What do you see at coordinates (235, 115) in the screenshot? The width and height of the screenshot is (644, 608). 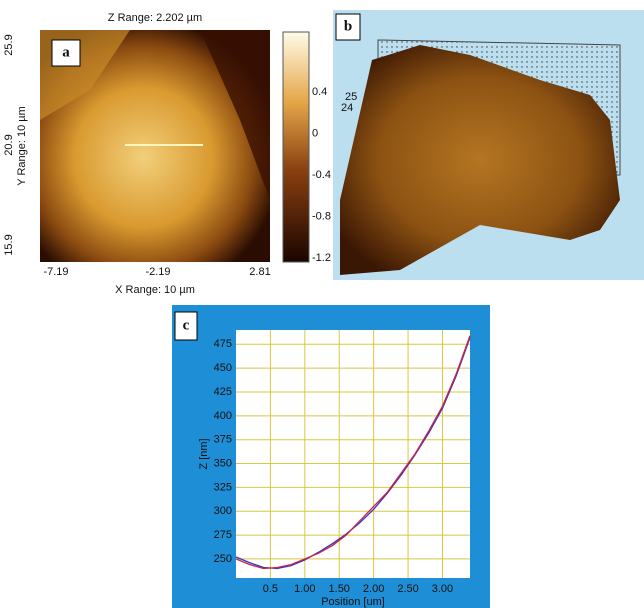 I see `afm-region` at bounding box center [235, 115].